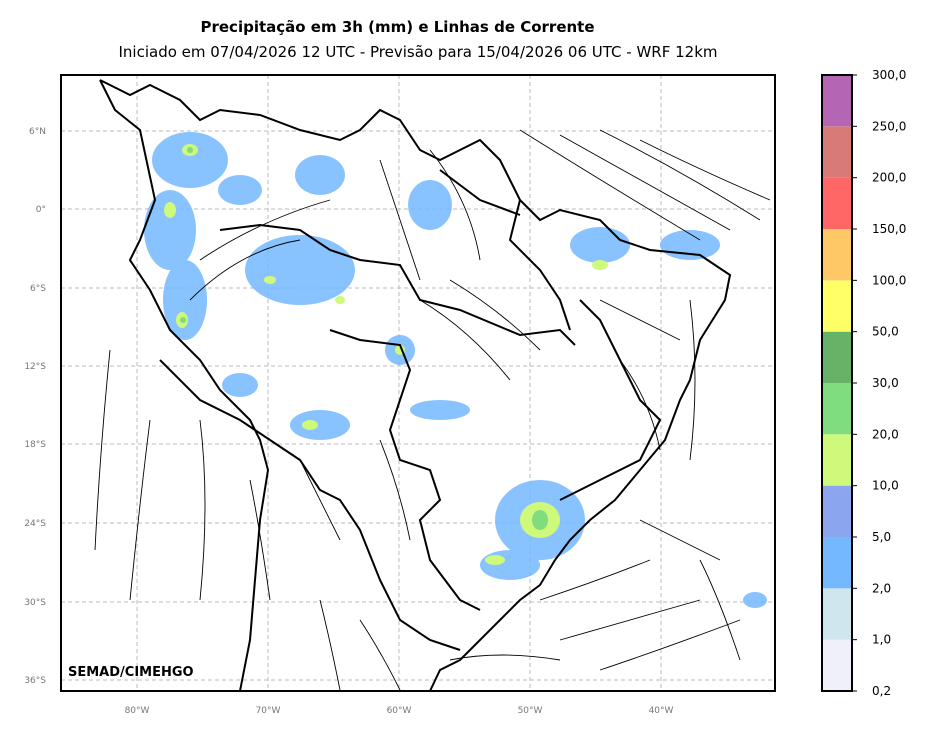  Describe the element at coordinates (889, 126) in the screenshot. I see `colorbar-level-label: 250,0` at that location.